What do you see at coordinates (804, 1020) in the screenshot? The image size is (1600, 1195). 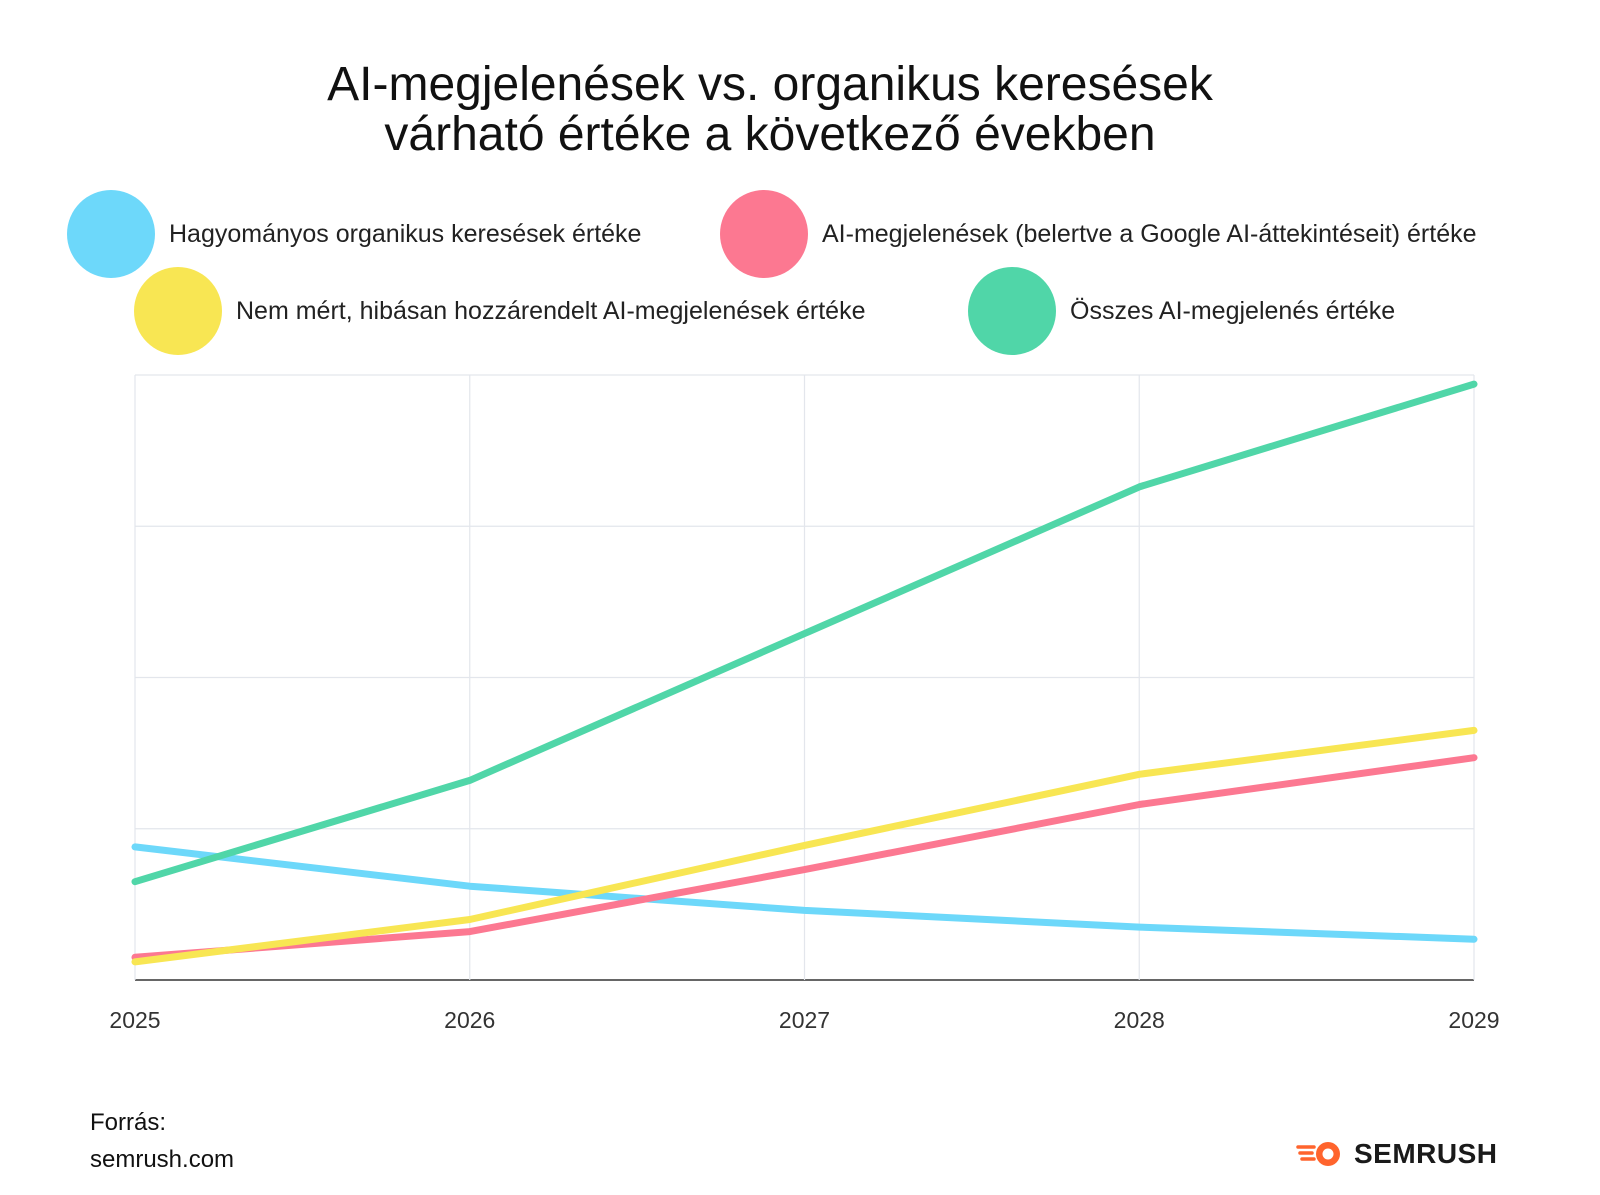 I see `x-tick-label: 2027` at bounding box center [804, 1020].